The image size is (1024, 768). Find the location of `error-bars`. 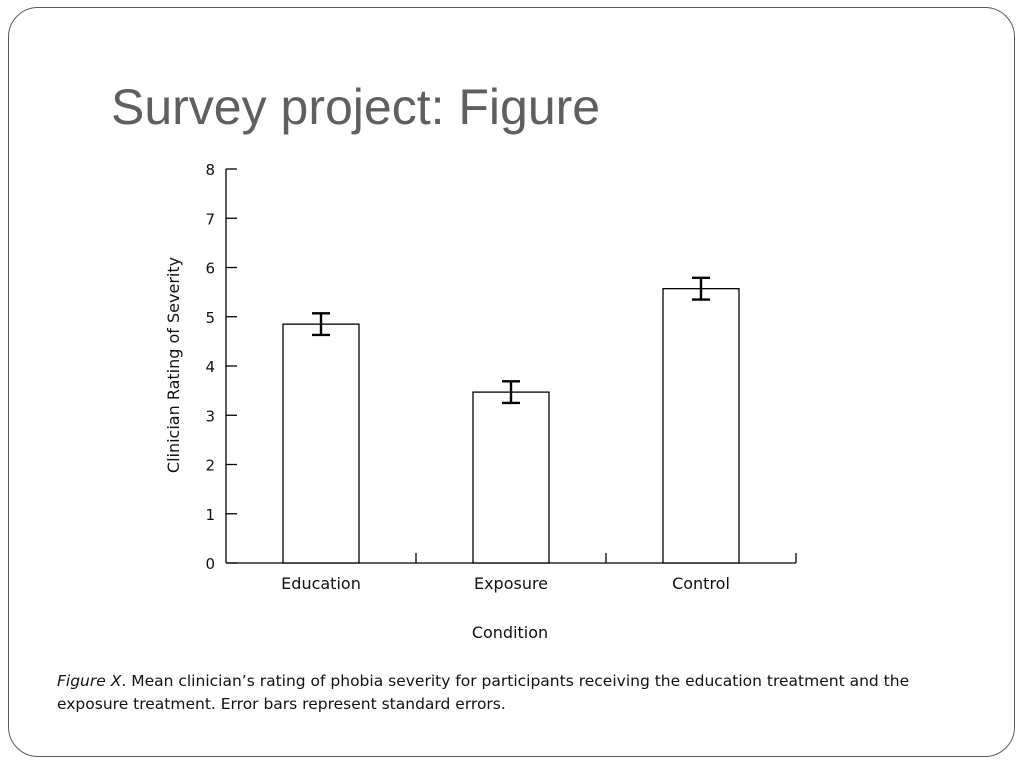

error-bars is located at coordinates (511, 340).